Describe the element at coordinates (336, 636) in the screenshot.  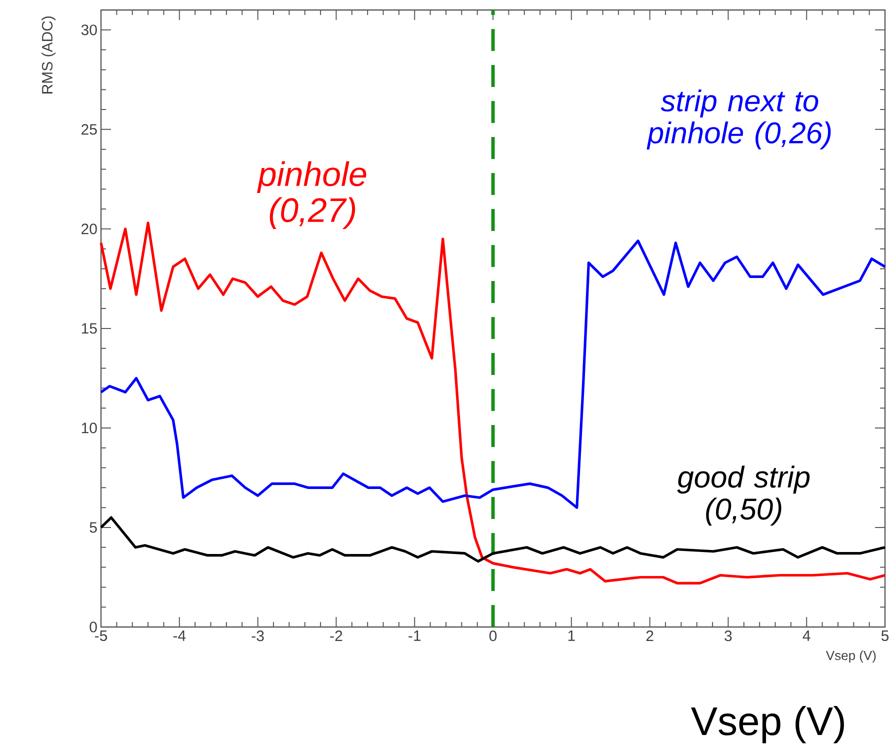
I see `x-tick-label: -2` at that location.